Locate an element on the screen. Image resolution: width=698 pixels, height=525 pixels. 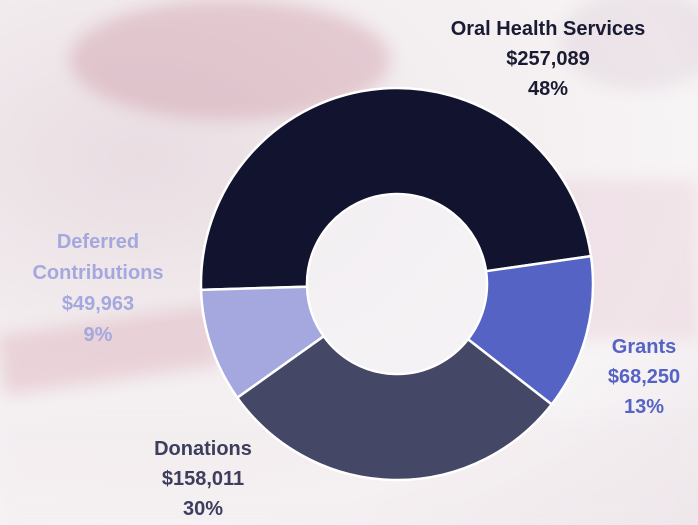
share-label: 13% is located at coordinates (644, 407).